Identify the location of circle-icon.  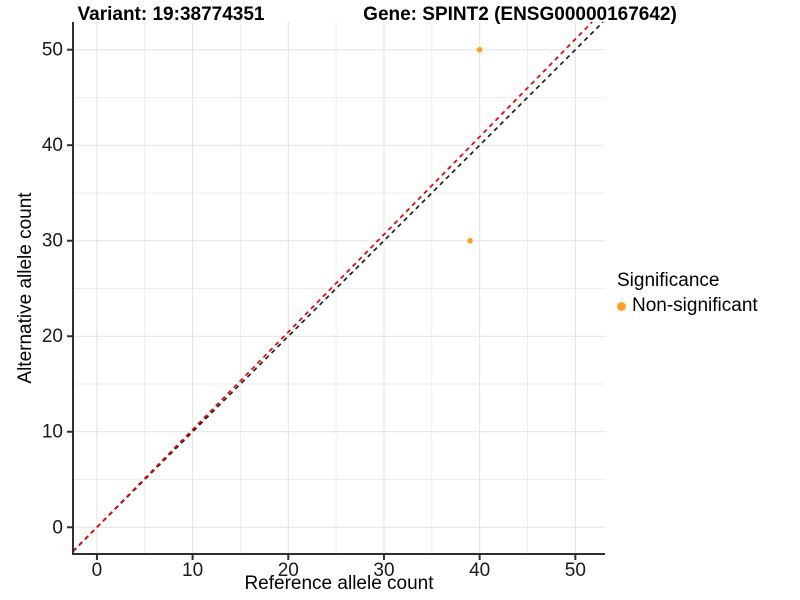
(621, 306).